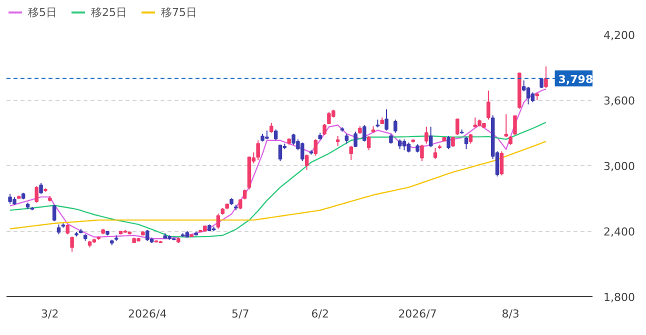  What do you see at coordinates (511, 314) in the screenshot?
I see `x-tick-label: 8/3` at bounding box center [511, 314].